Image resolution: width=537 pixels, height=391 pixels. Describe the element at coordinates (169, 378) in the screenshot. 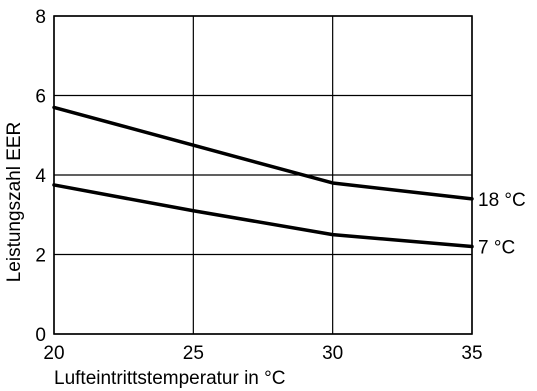

I see `x-axis-label: Lufteintrittstemperatur in °C` at that location.